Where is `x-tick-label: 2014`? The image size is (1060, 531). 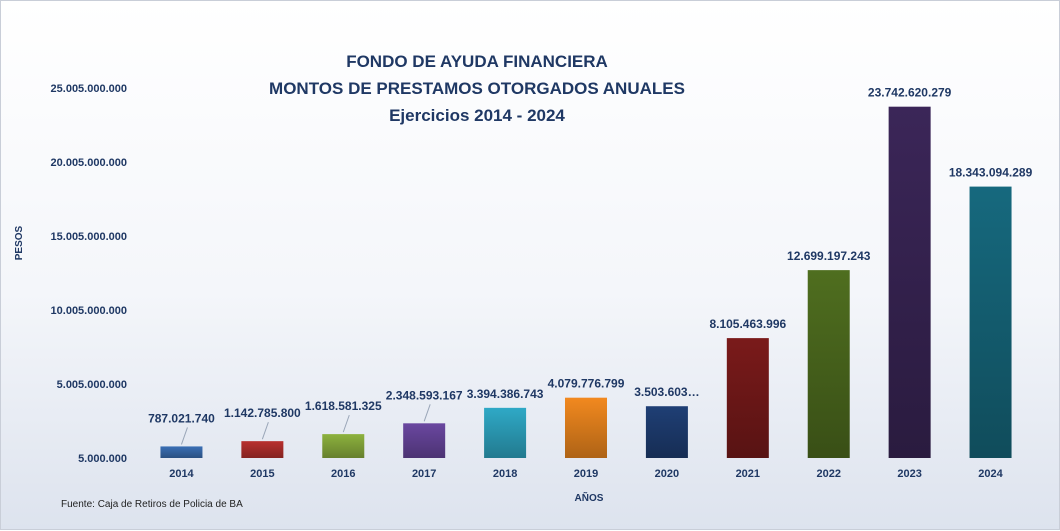 x-tick-label: 2014 is located at coordinates (181, 474).